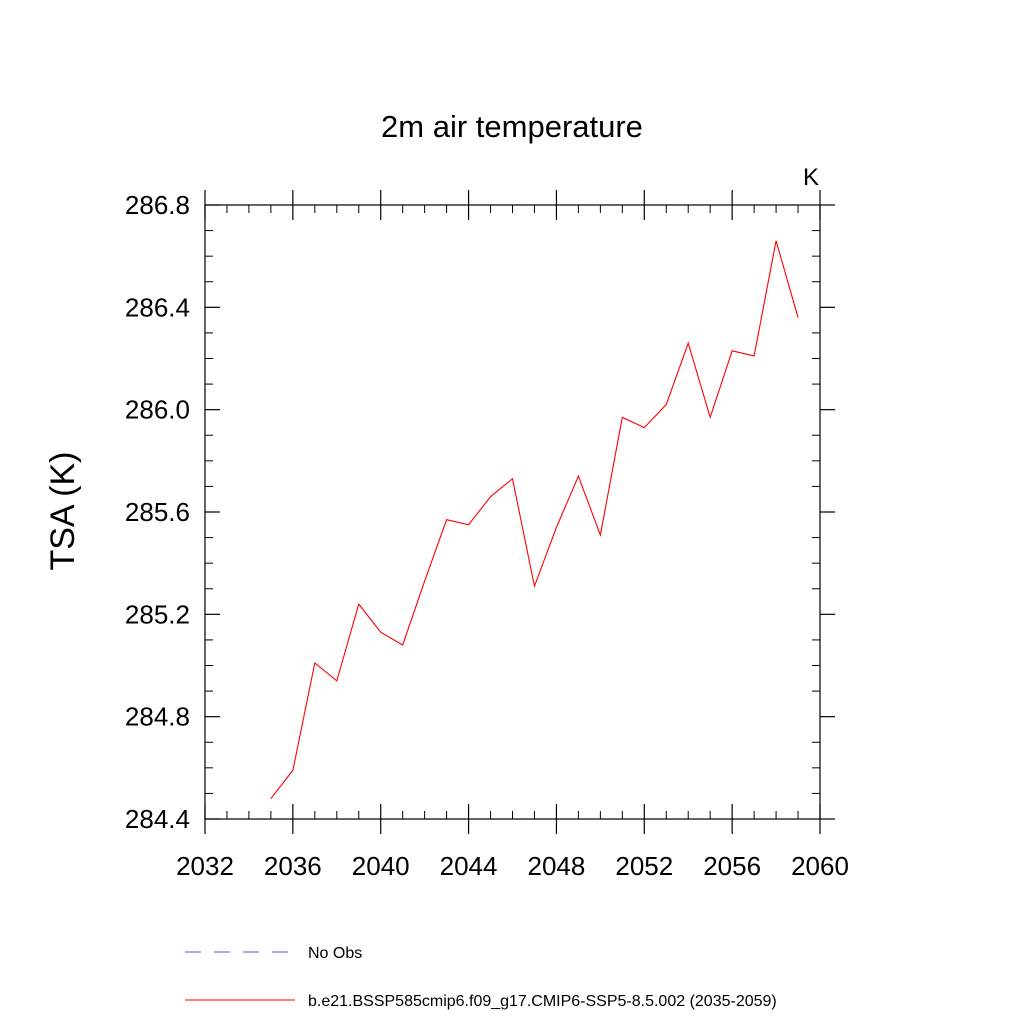 The width and height of the screenshot is (1024, 1024). Describe the element at coordinates (644, 866) in the screenshot. I see `x-tick-label: 2052` at that location.